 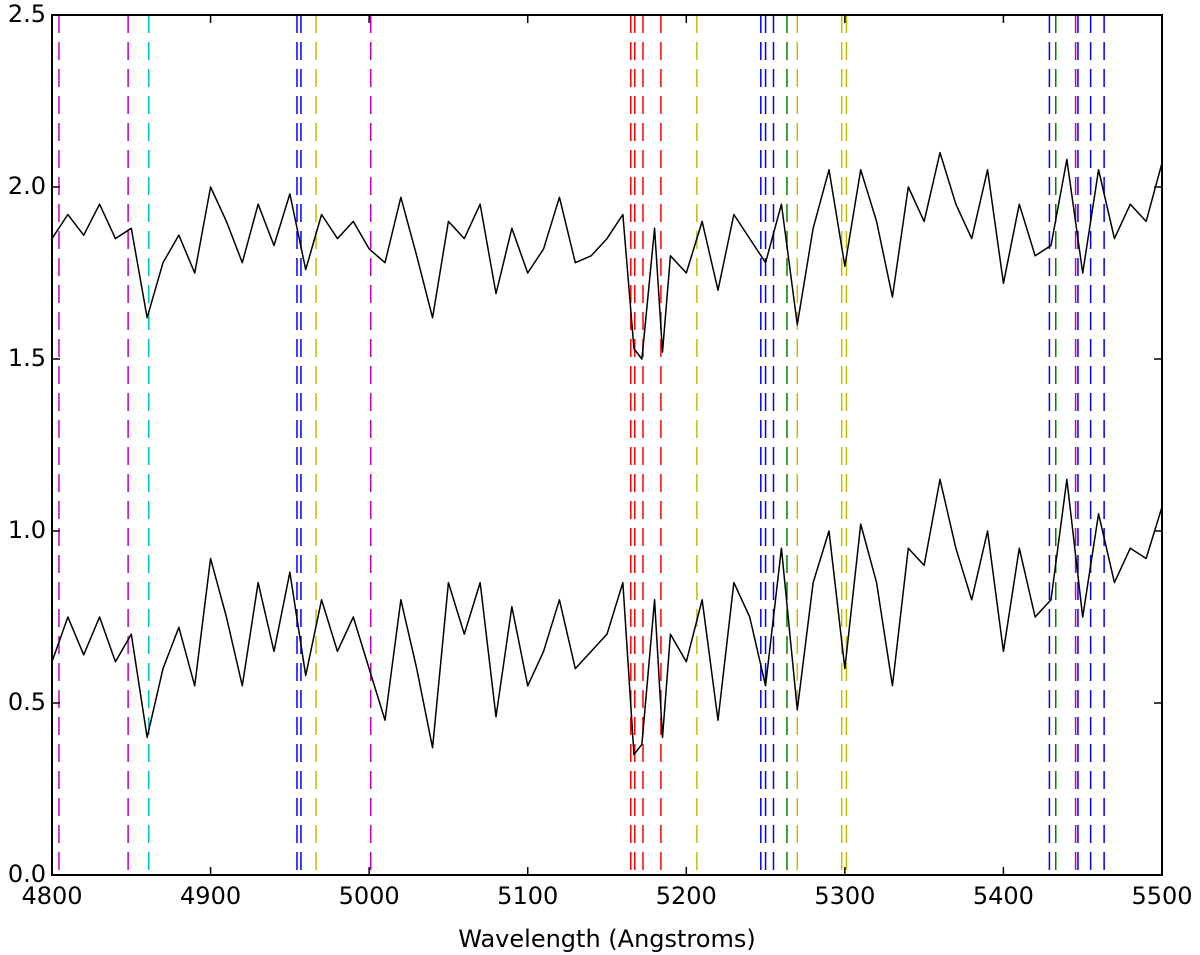 What do you see at coordinates (844, 896) in the screenshot?
I see `x-tick-label: 5300` at bounding box center [844, 896].